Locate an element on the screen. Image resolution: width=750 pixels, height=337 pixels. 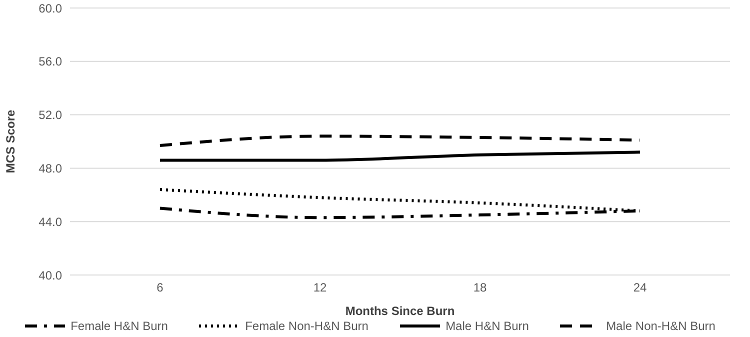
line-series is located at coordinates (400, 141).